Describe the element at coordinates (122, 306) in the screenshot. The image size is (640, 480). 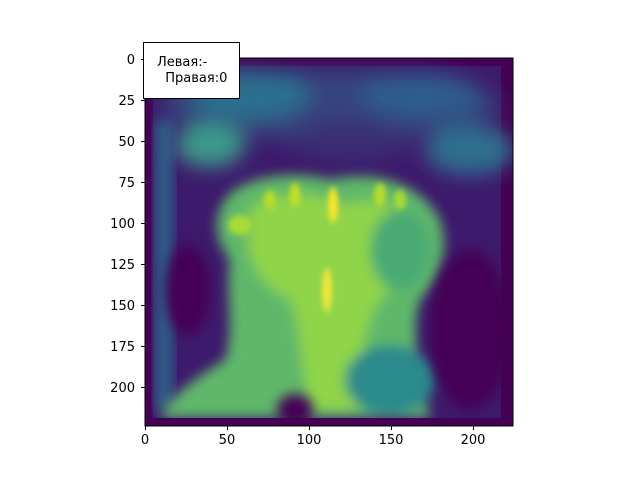
I see `y-tick-label: 150` at that location.